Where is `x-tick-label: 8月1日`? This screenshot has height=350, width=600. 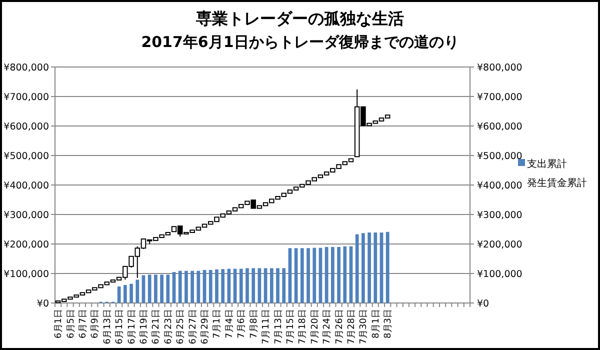
x-tick-label: 8月1日 is located at coordinates (376, 323).